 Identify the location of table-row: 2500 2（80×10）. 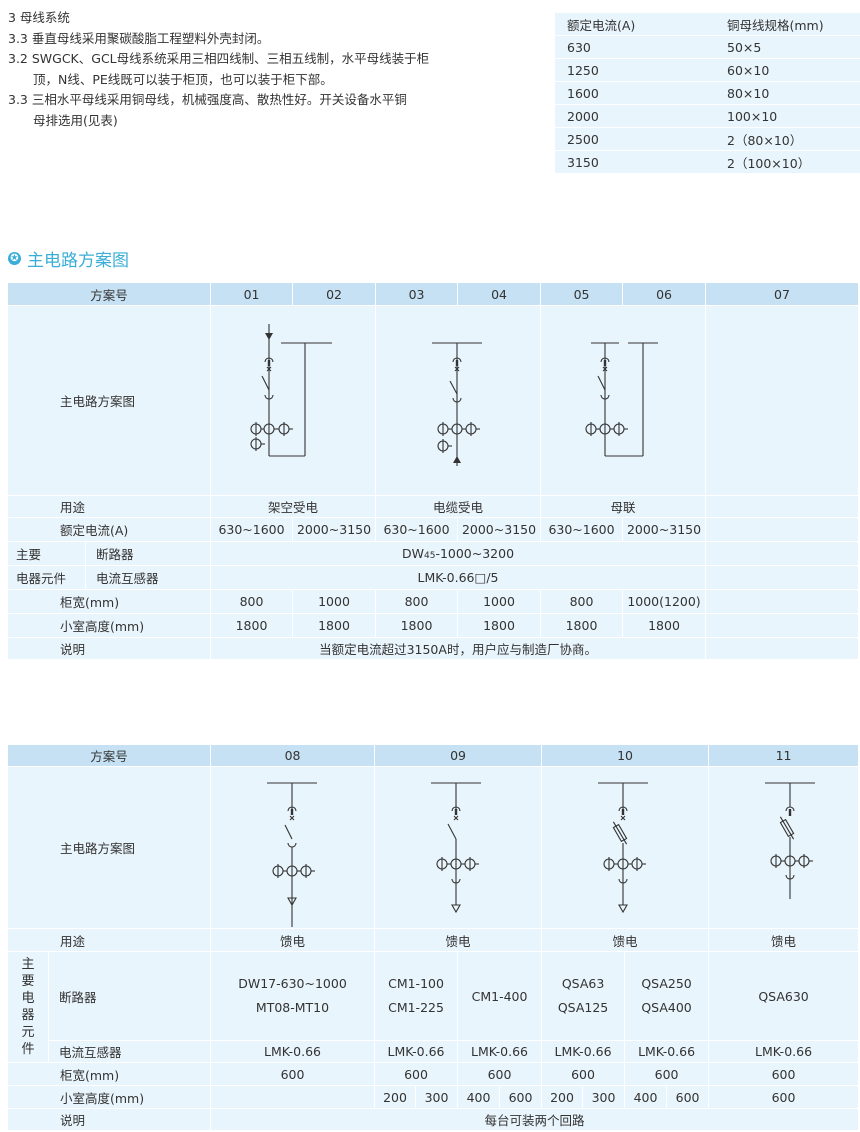
(707, 139).